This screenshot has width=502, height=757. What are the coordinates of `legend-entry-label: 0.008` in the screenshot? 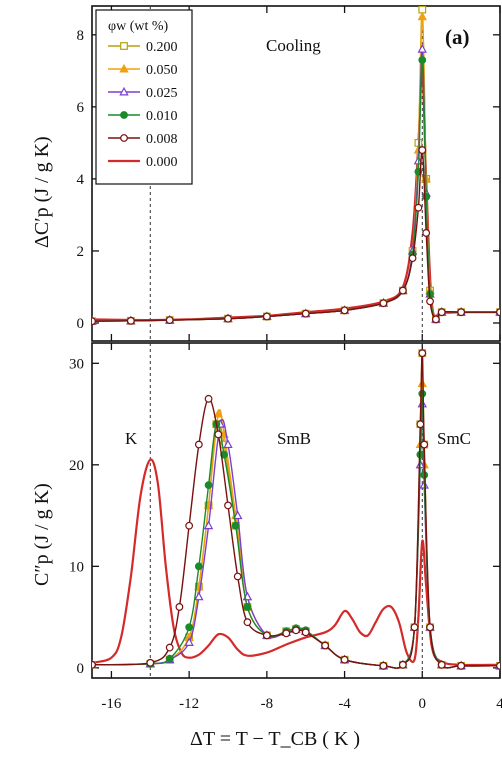 It's located at (162, 139).